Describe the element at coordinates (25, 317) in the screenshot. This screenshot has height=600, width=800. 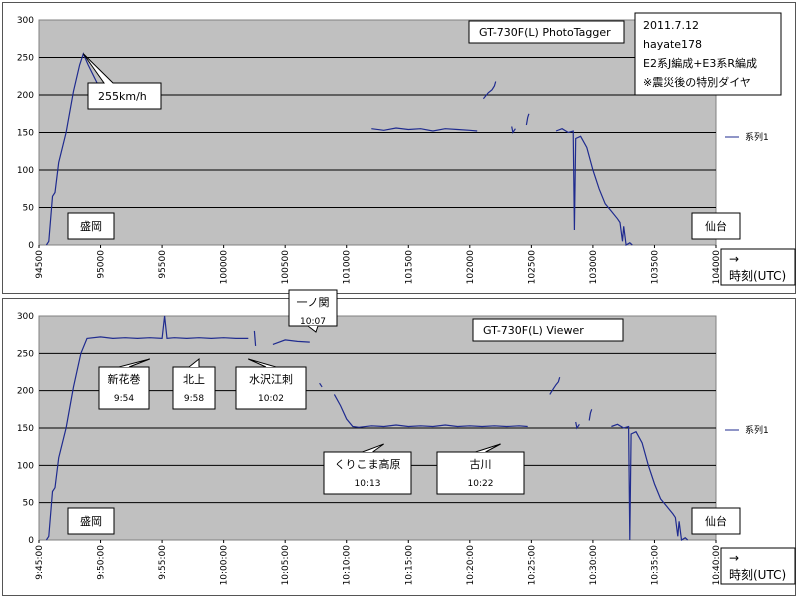
I see `y-tick-label: 300` at that location.